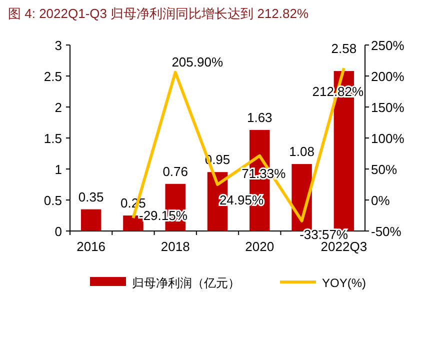  Describe the element at coordinates (186, 283) in the screenshot. I see `legend-label: 归母净利润（亿元）` at that location.